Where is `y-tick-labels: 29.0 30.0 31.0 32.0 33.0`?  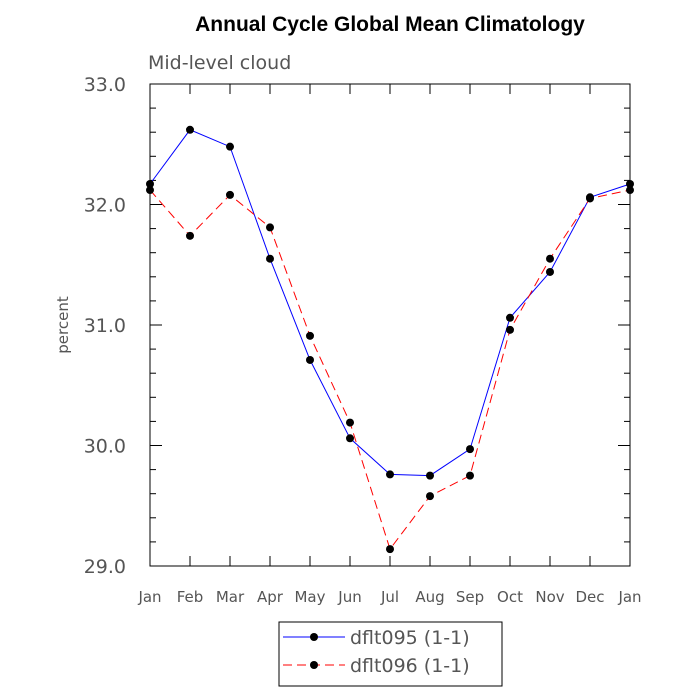 y-tick-labels: 29.0 30.0 31.0 32.0 33.0 is located at coordinates (105, 326).